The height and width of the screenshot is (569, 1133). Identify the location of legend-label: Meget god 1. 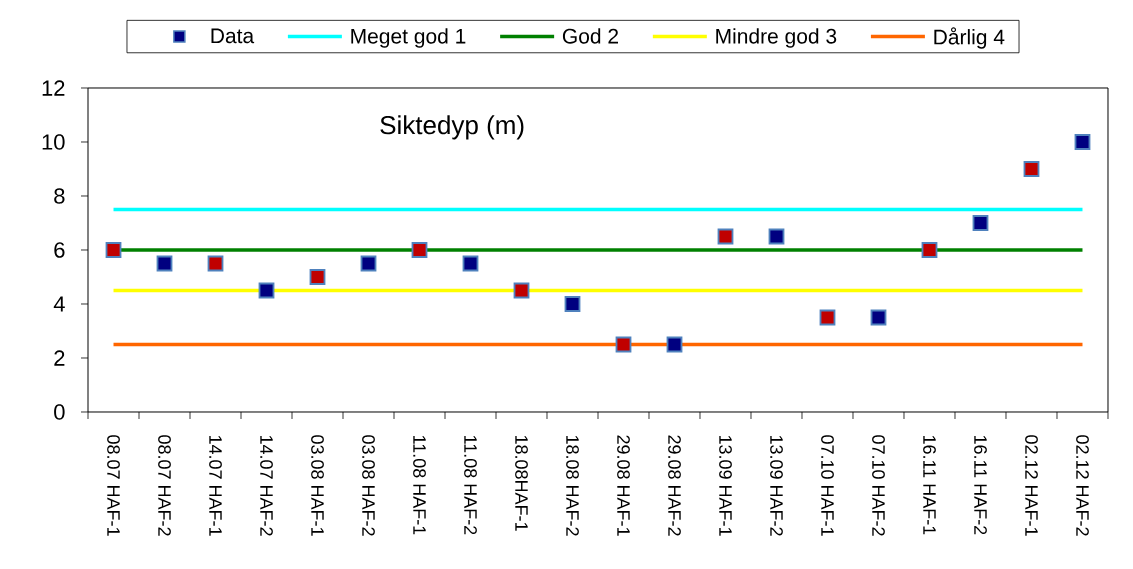
(408, 38).